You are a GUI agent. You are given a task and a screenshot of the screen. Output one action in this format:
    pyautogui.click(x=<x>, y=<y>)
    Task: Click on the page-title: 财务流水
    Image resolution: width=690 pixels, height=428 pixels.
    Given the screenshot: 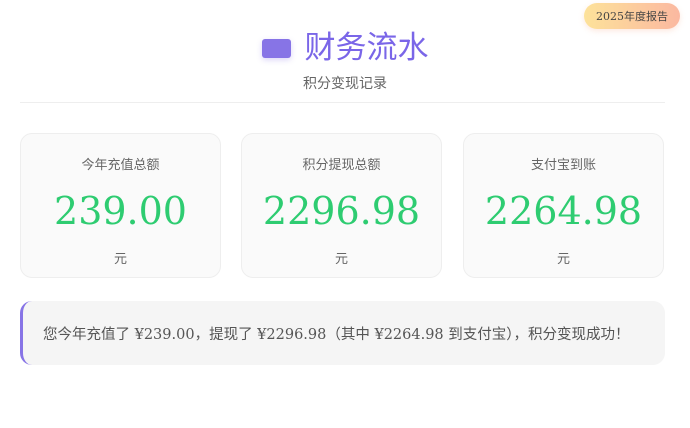 What is the action you would take?
    pyautogui.click(x=366, y=48)
    